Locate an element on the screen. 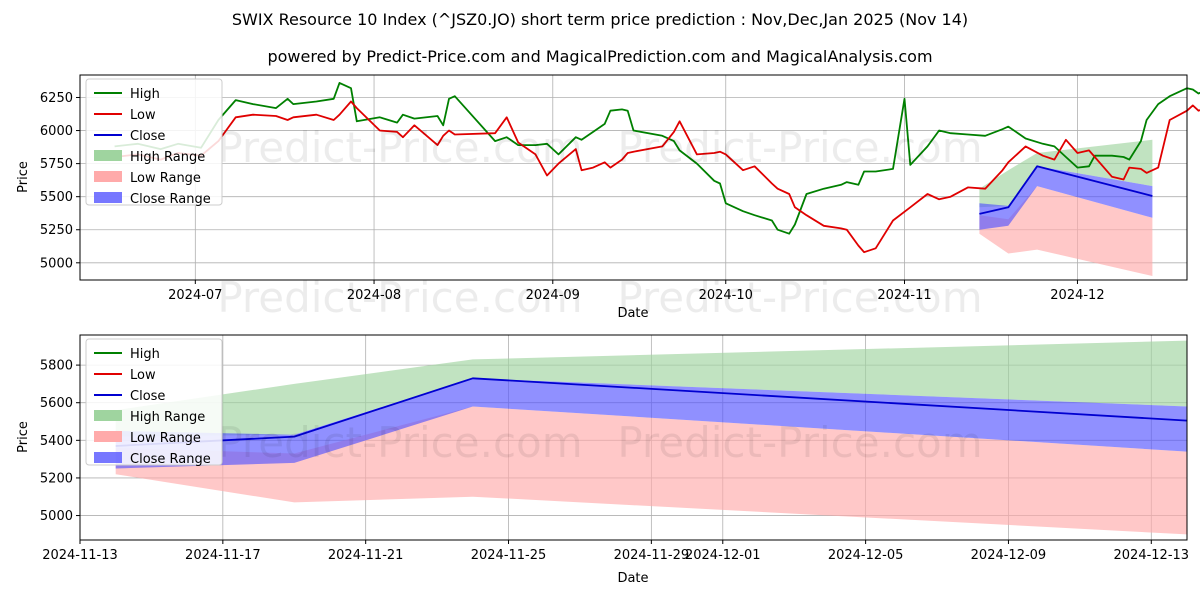 This screenshot has width=1200, height=604. bottom-x-axis-label: Date is located at coordinates (632, 578).